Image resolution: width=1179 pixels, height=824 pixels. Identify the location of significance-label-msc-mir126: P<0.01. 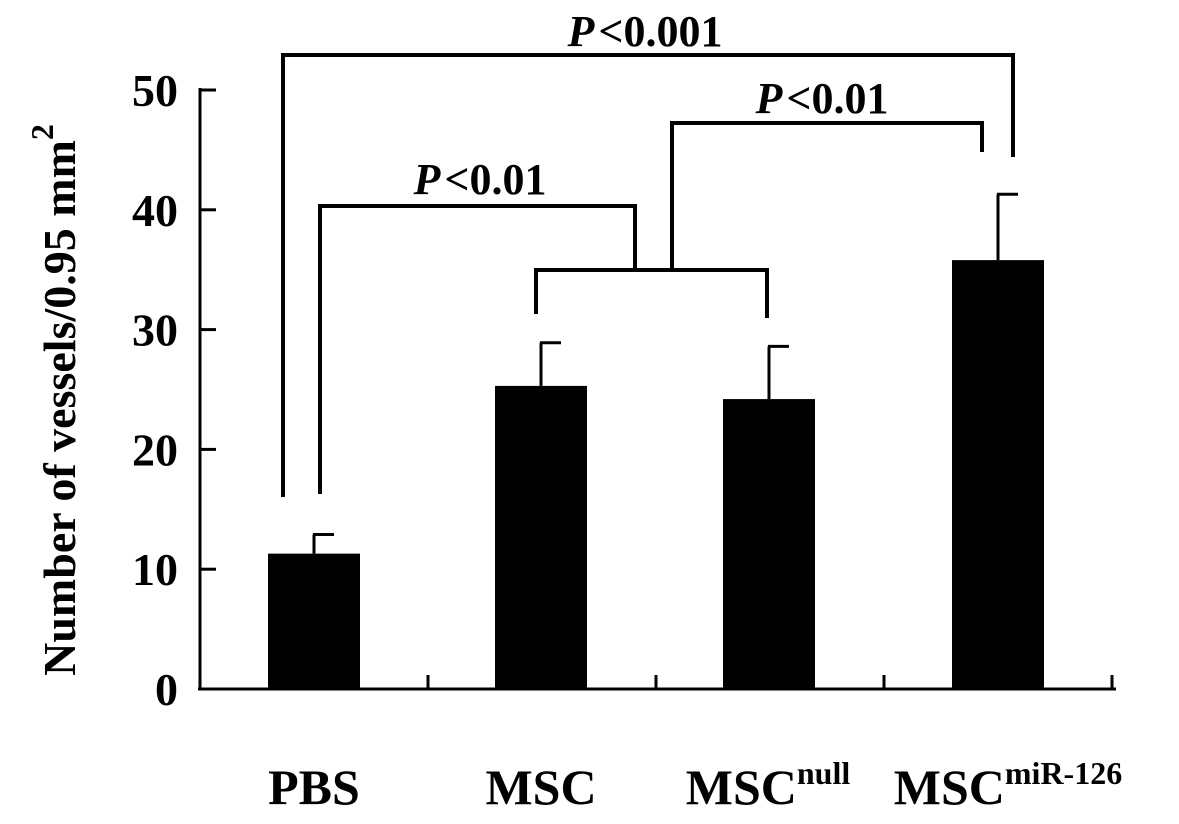
(822, 98).